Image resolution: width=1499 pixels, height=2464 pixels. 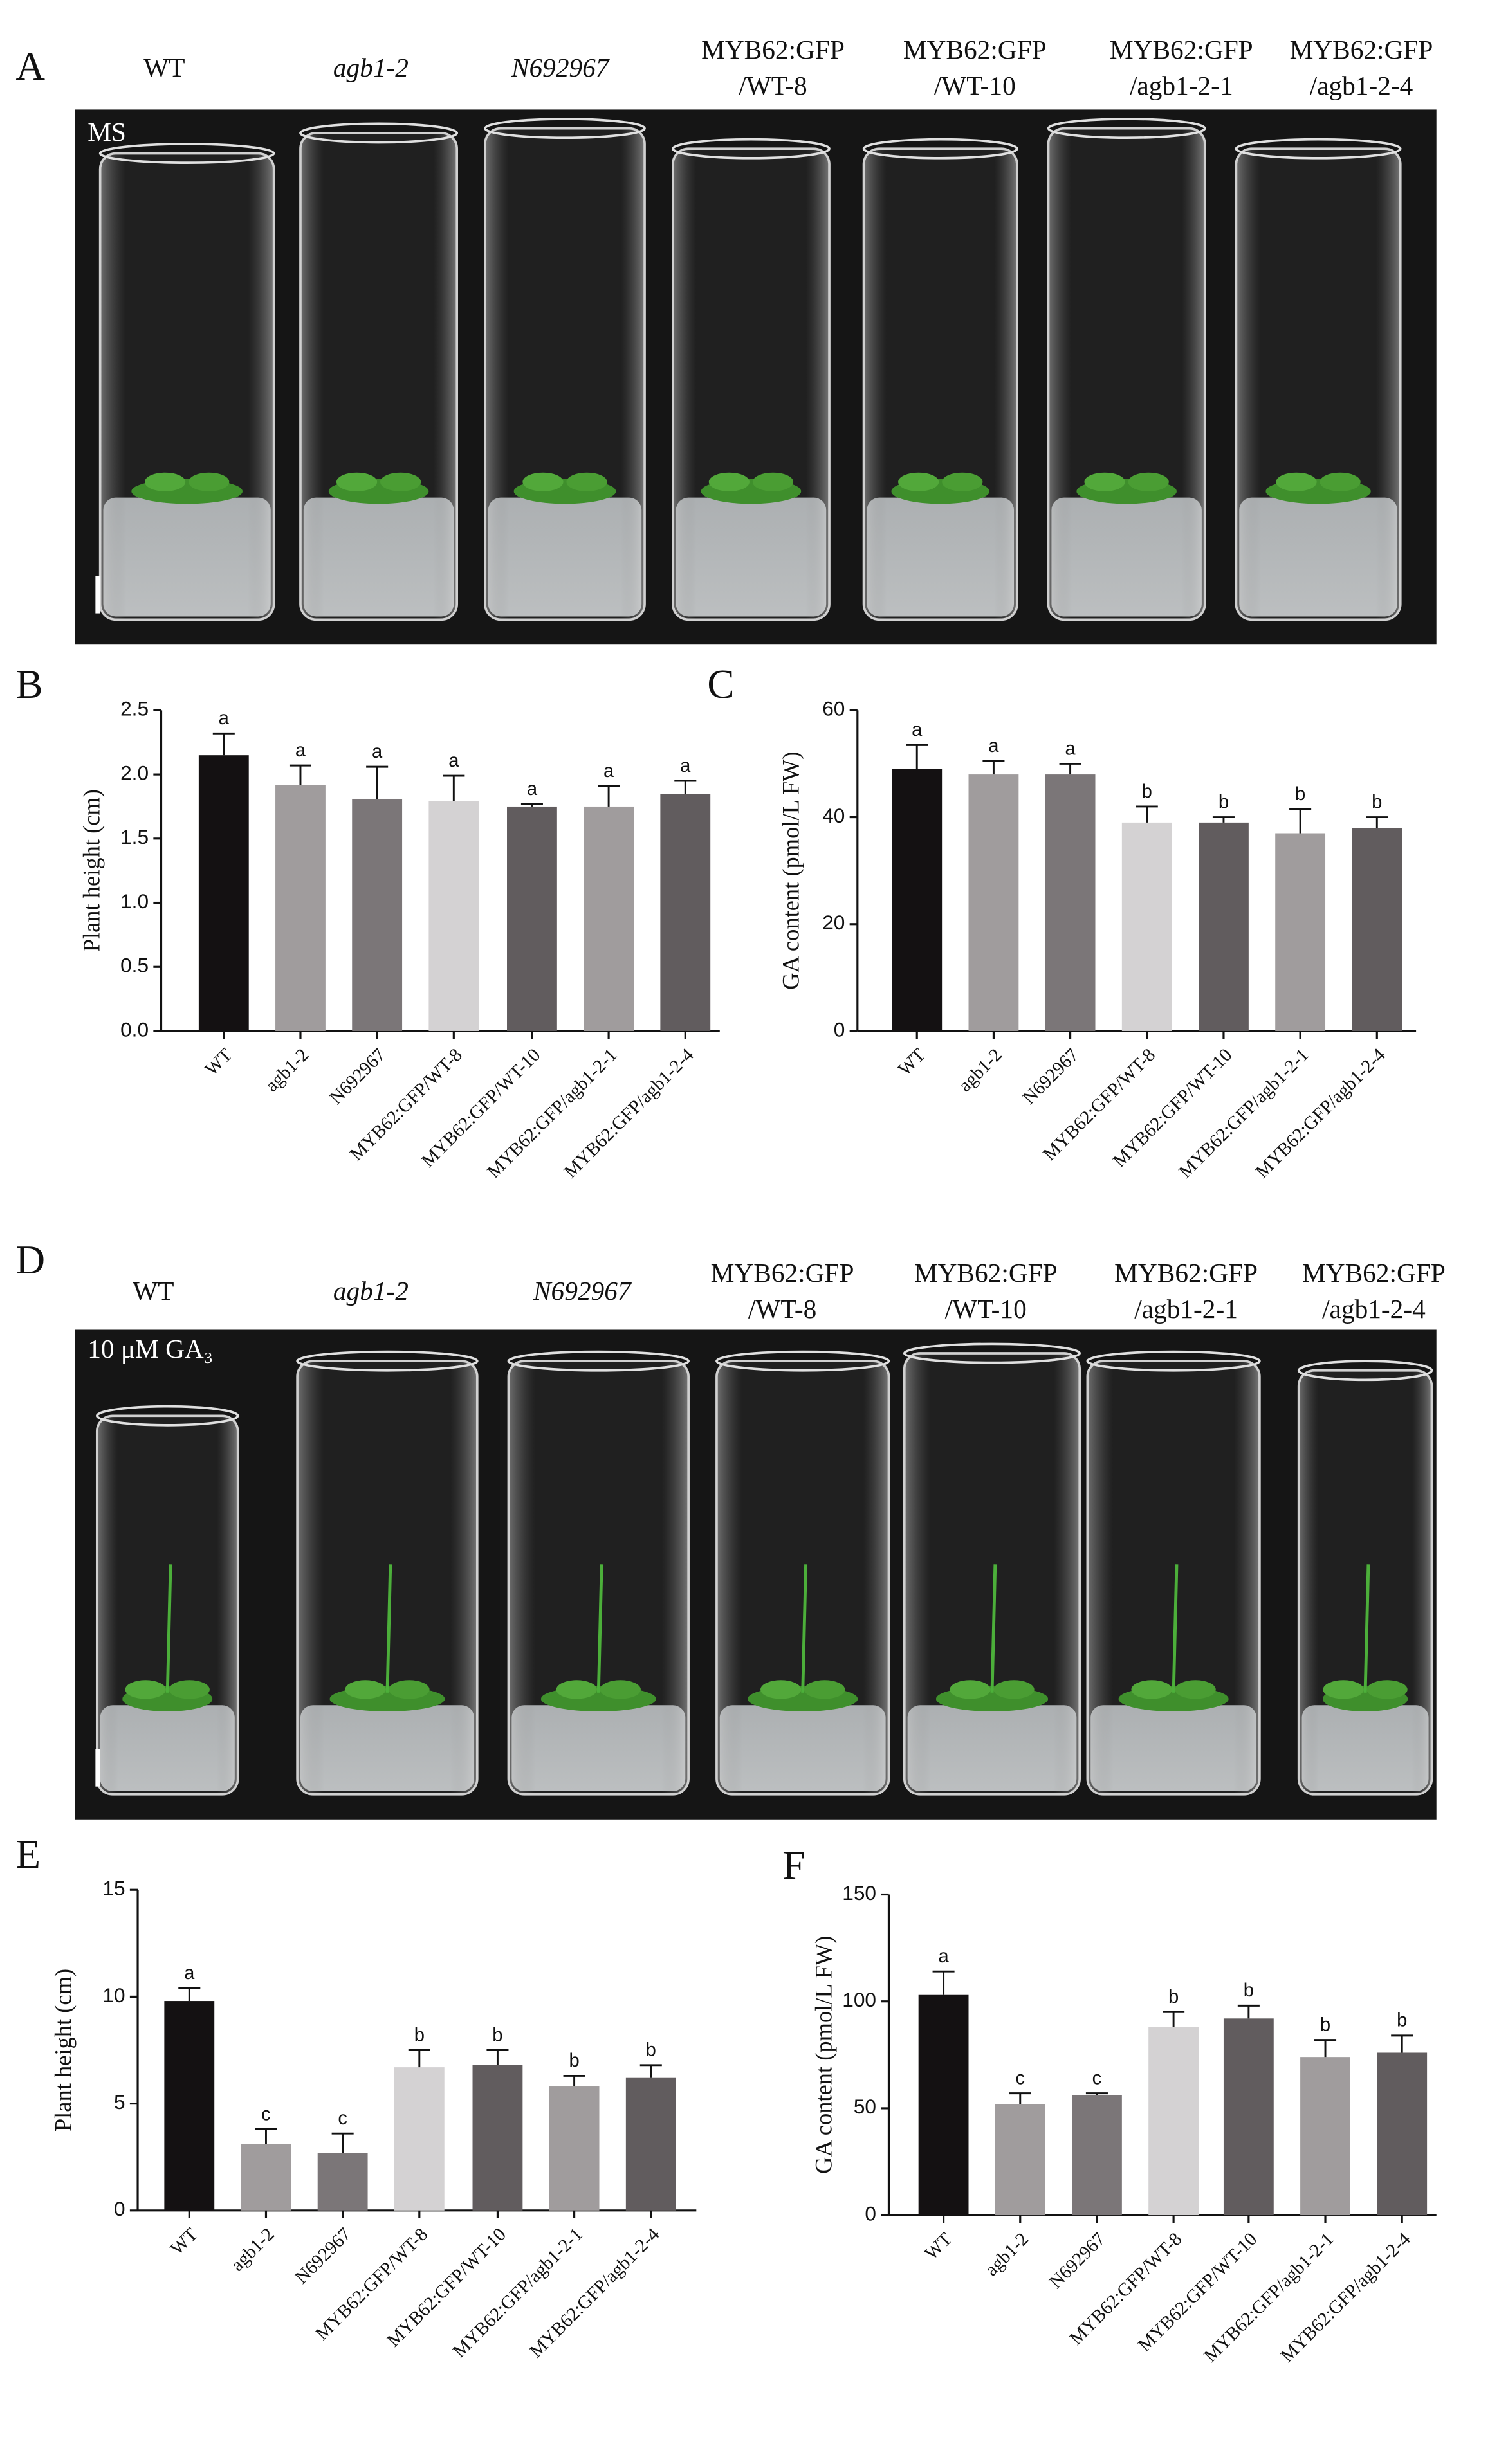 What do you see at coordinates (134, 901) in the screenshot?
I see `y-tick-label: 1.0` at bounding box center [134, 901].